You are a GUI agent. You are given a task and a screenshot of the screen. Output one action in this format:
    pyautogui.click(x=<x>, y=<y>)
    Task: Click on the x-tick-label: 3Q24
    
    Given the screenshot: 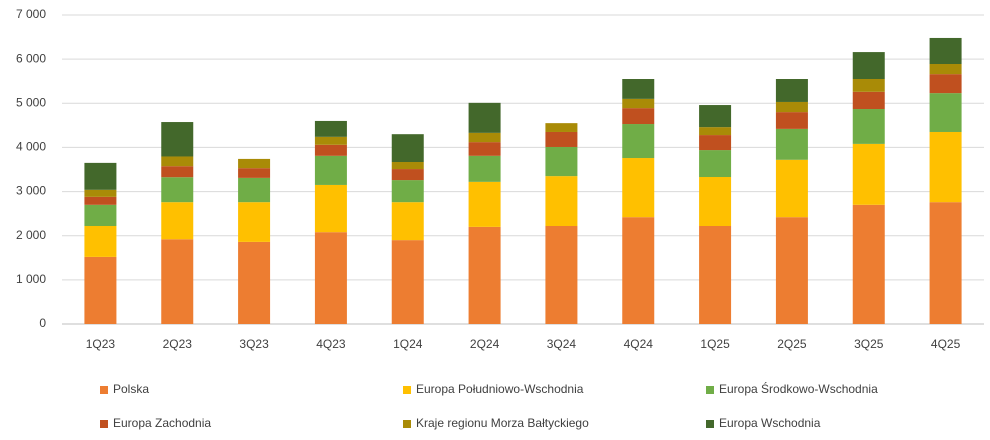 What is the action you would take?
    pyautogui.click(x=562, y=344)
    